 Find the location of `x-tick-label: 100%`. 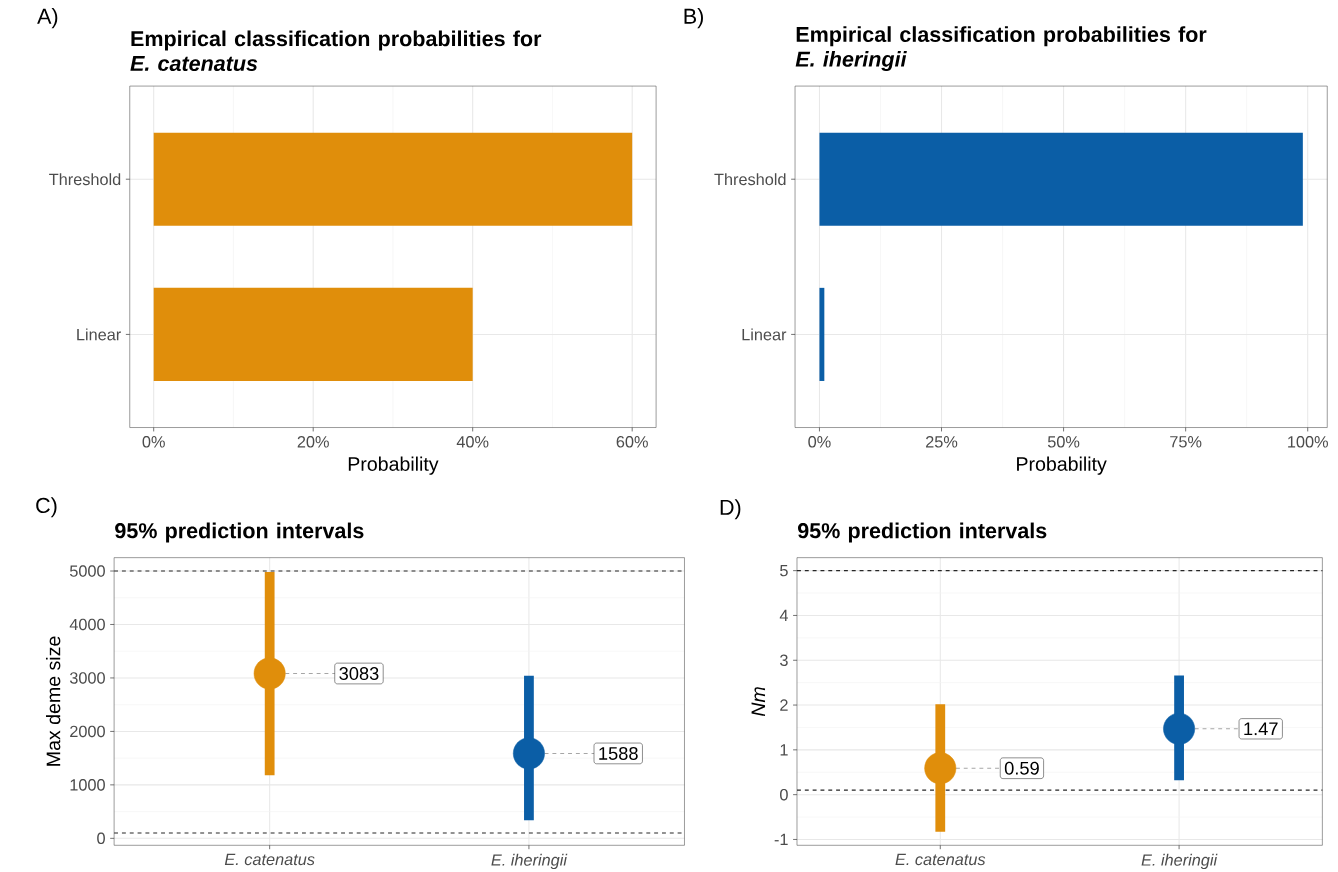

x-tick-label: 100% is located at coordinates (1308, 442).